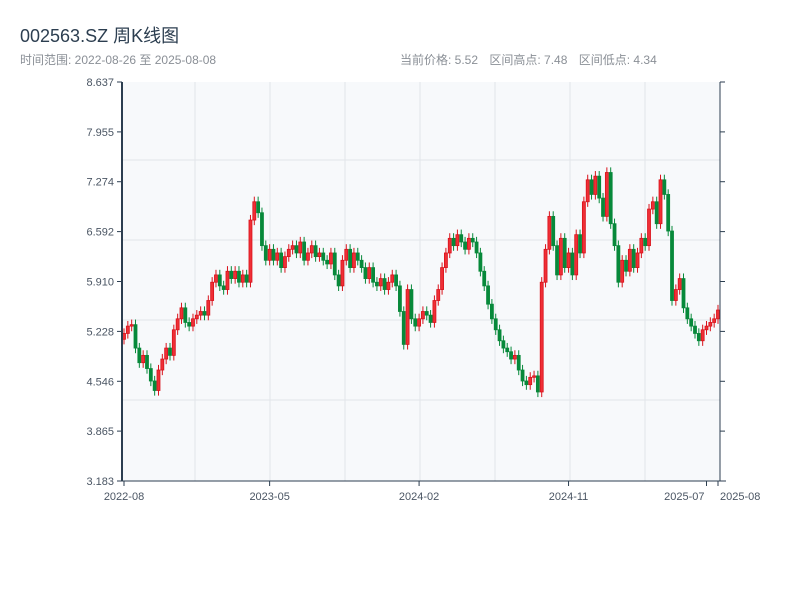 This screenshot has width=800, height=600. What do you see at coordinates (100, 283) in the screenshot?
I see `y-tick-label: 5.910` at bounding box center [100, 283].